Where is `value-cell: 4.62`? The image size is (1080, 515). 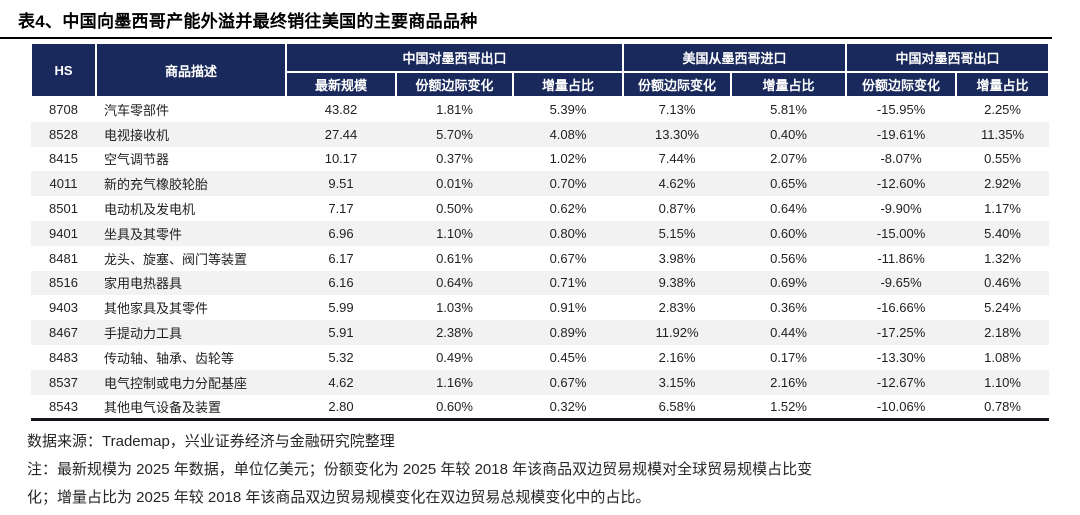
value-cell: 4.62 is located at coordinates (341, 382).